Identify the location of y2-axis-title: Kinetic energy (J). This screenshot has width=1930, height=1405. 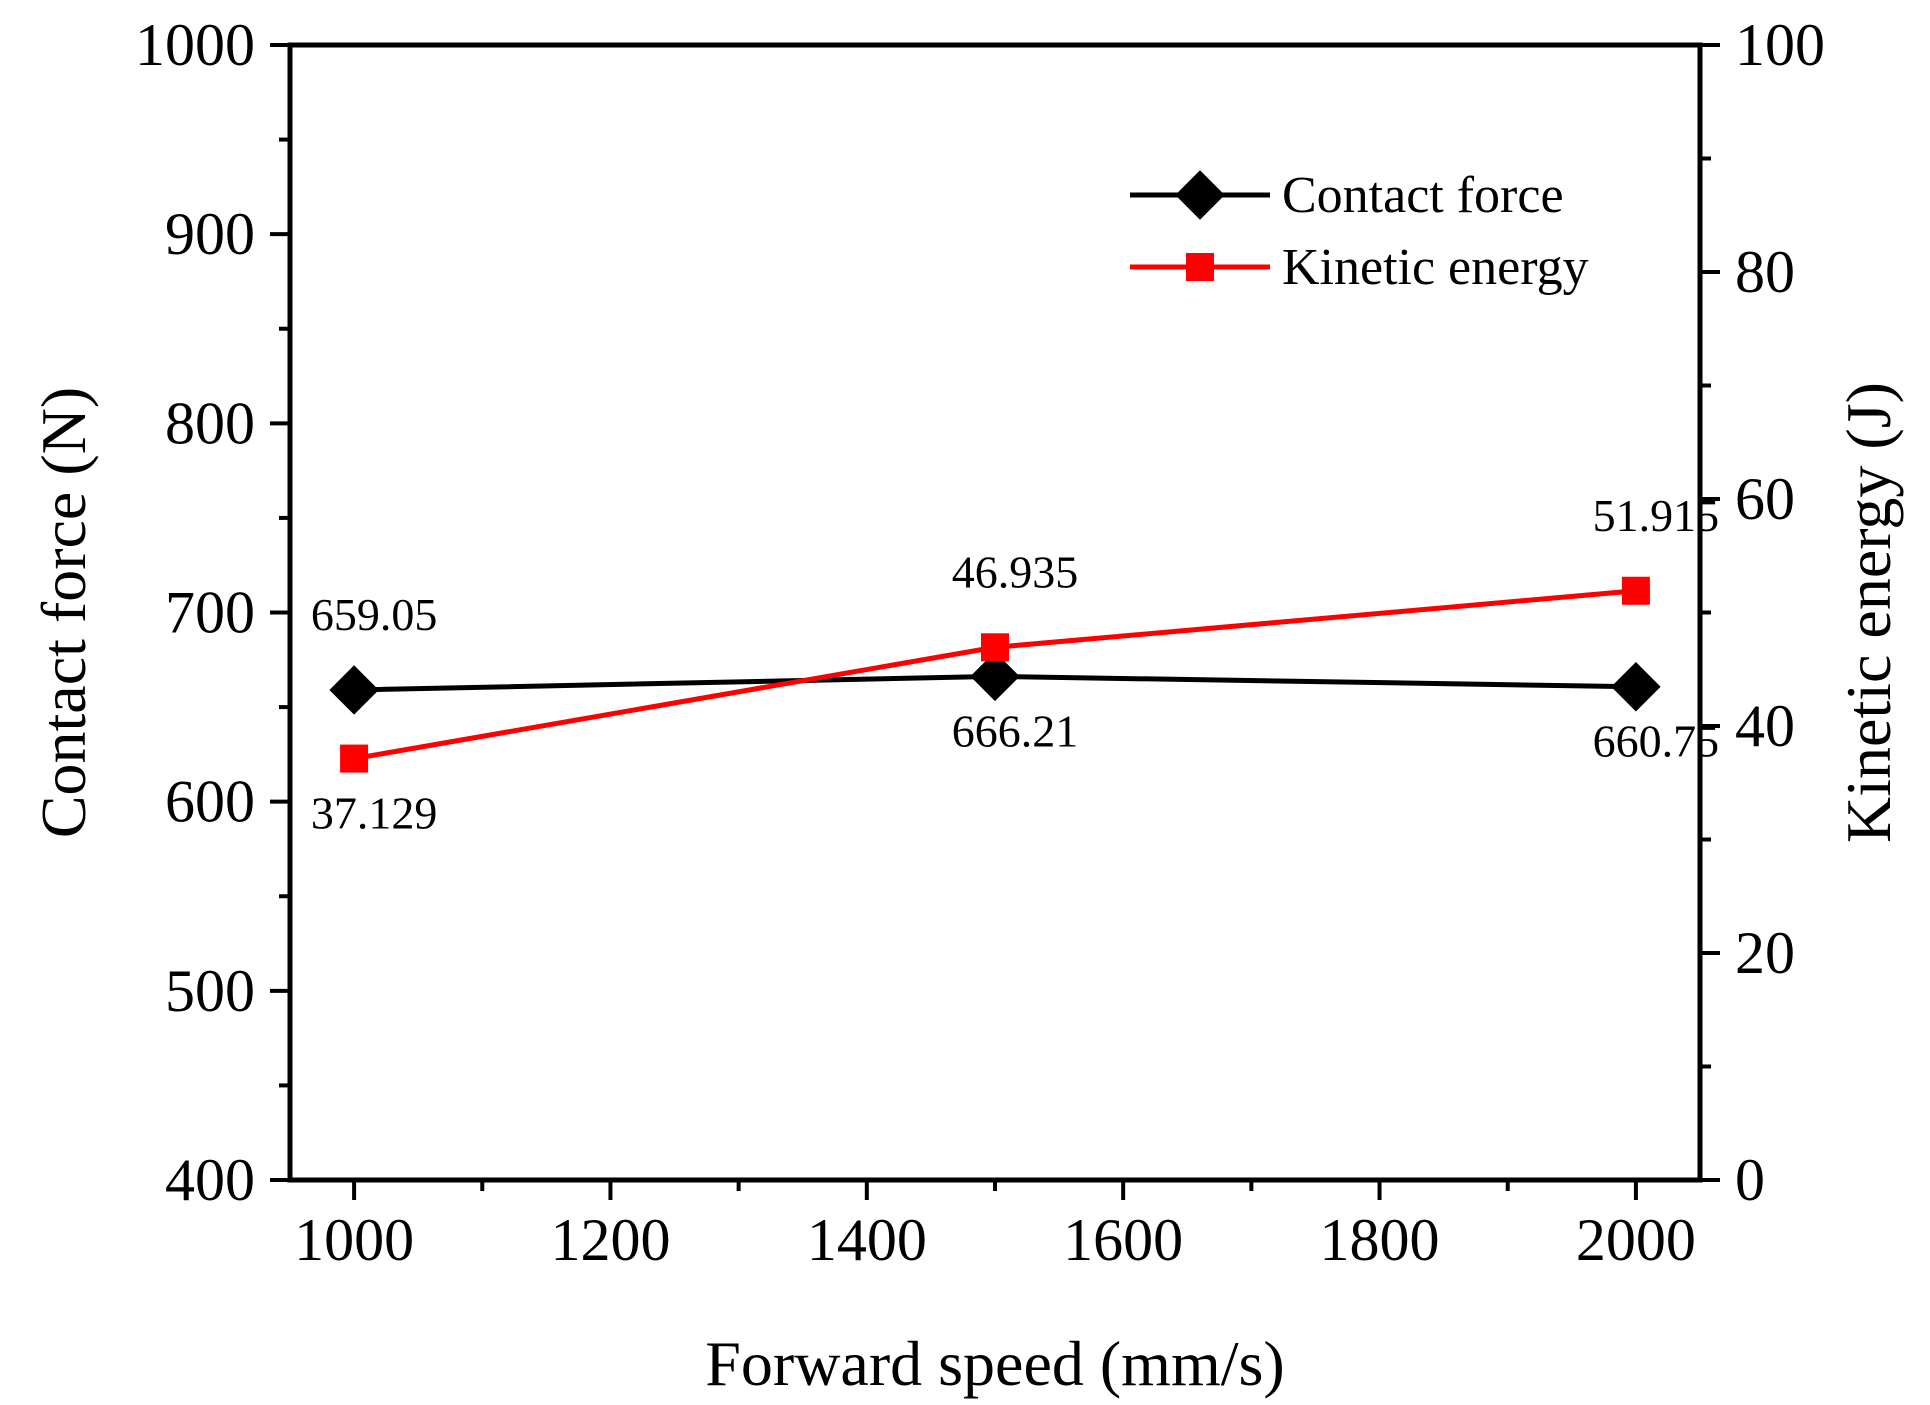
(1868, 612).